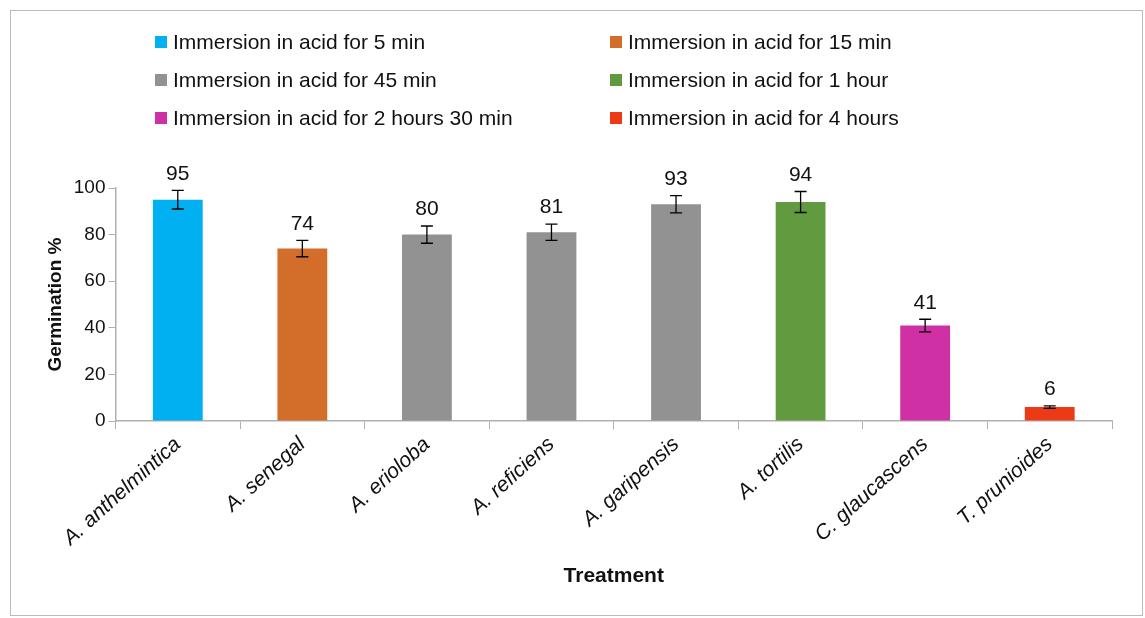  Describe the element at coordinates (925, 301) in the screenshot. I see `data-label: 41` at that location.